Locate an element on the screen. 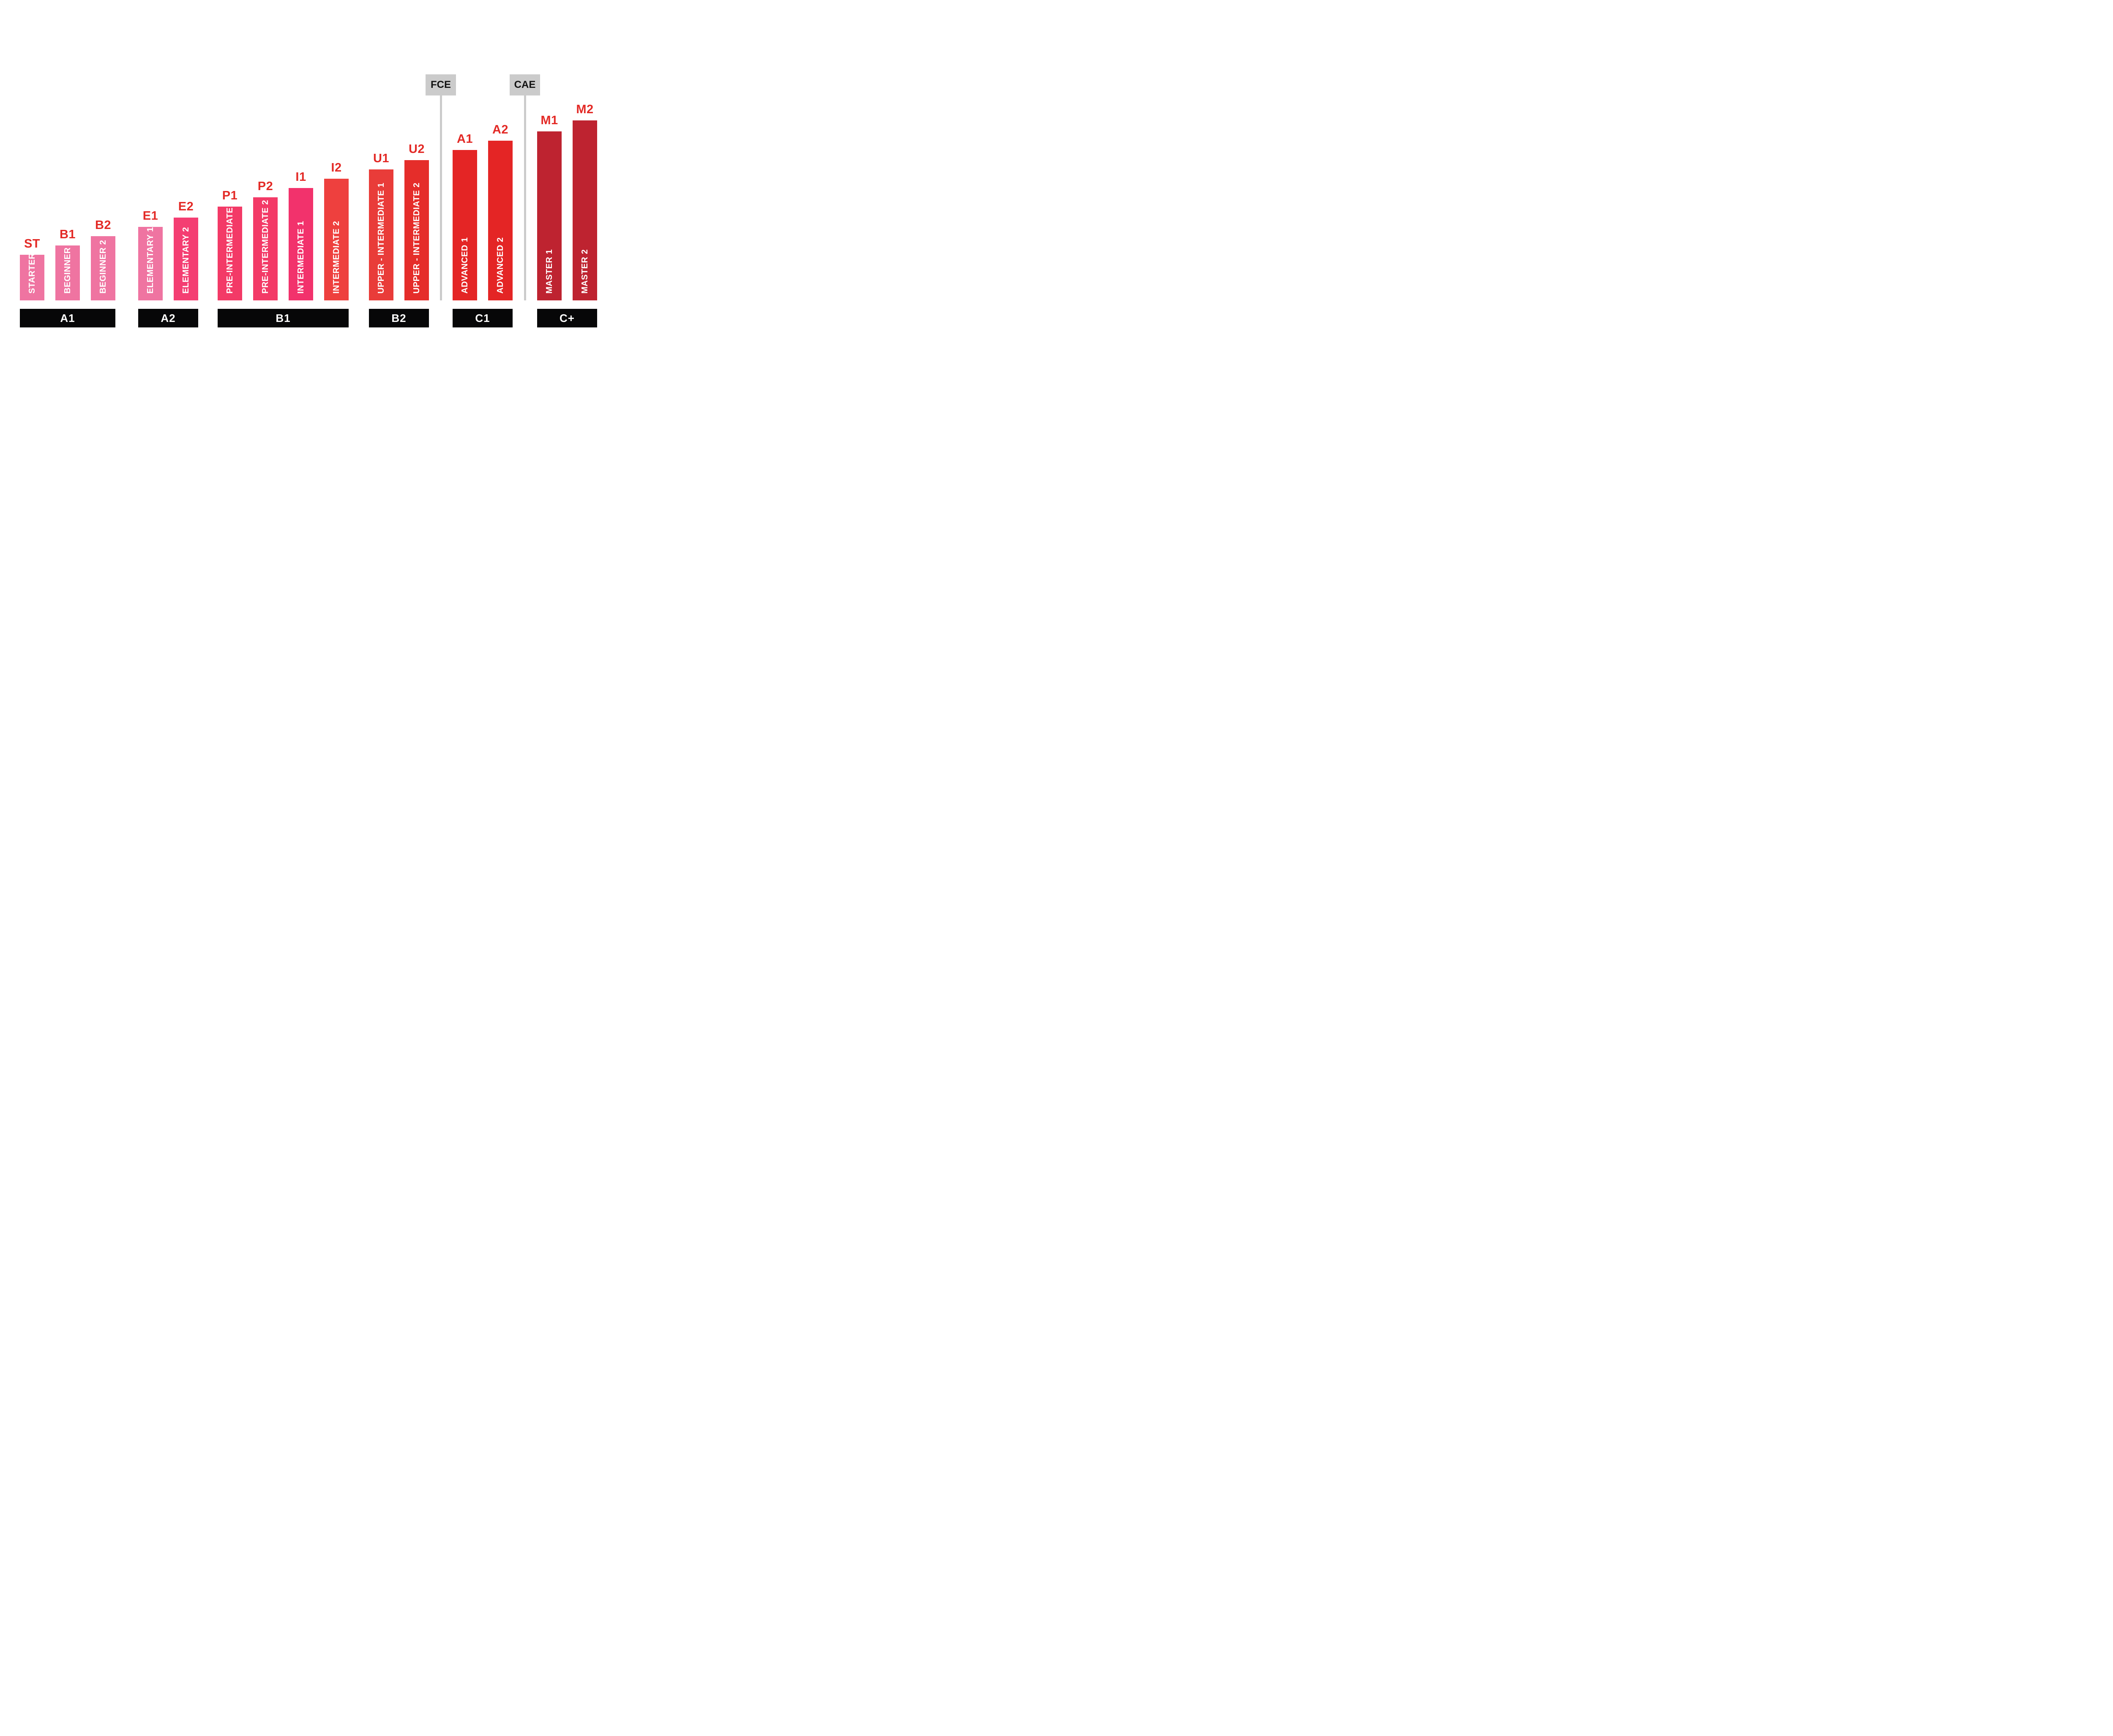 This screenshot has height=1736, width=2113. bar-label: BEGINNER 2 is located at coordinates (103, 267).